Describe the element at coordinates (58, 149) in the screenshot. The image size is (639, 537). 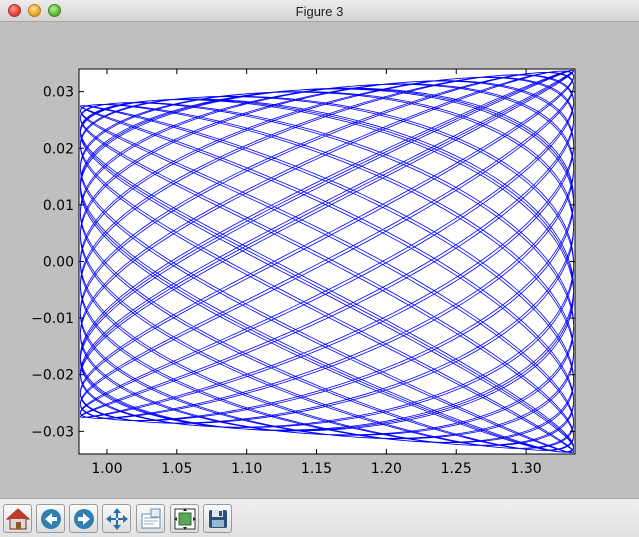
I see `y-tick-label: 0.02` at that location.